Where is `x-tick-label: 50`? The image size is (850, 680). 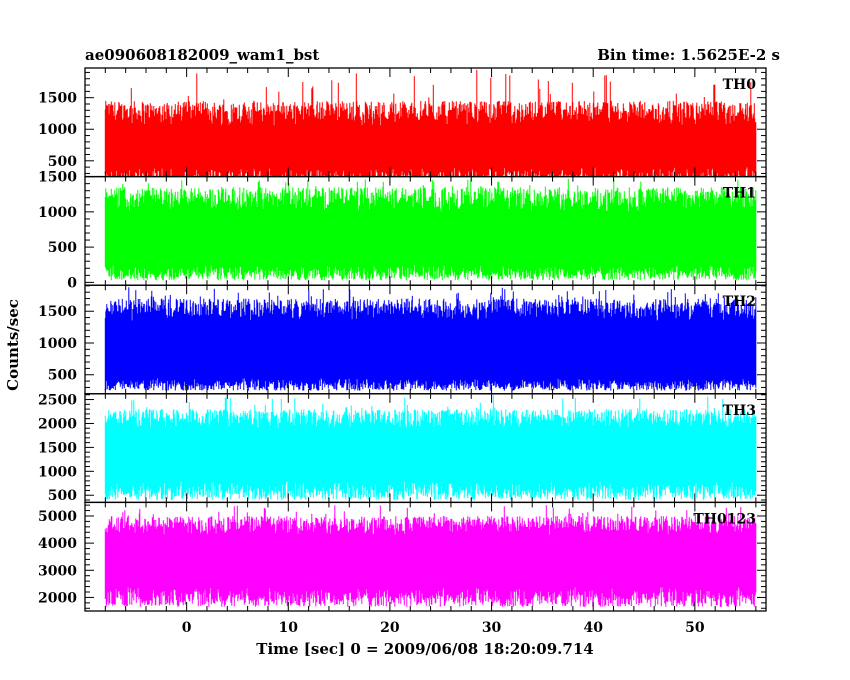
x-tick-label: 50 is located at coordinates (695, 628).